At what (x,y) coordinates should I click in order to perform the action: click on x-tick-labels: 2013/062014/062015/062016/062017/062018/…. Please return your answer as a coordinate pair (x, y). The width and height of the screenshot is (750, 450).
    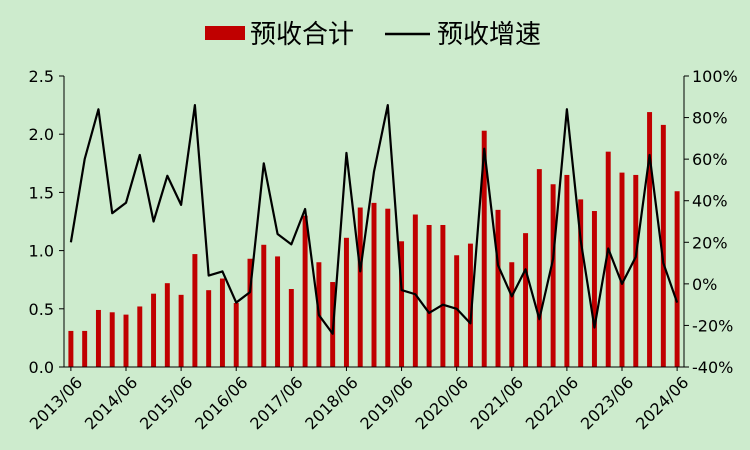
    Looking at the image, I should click on (359, 400).